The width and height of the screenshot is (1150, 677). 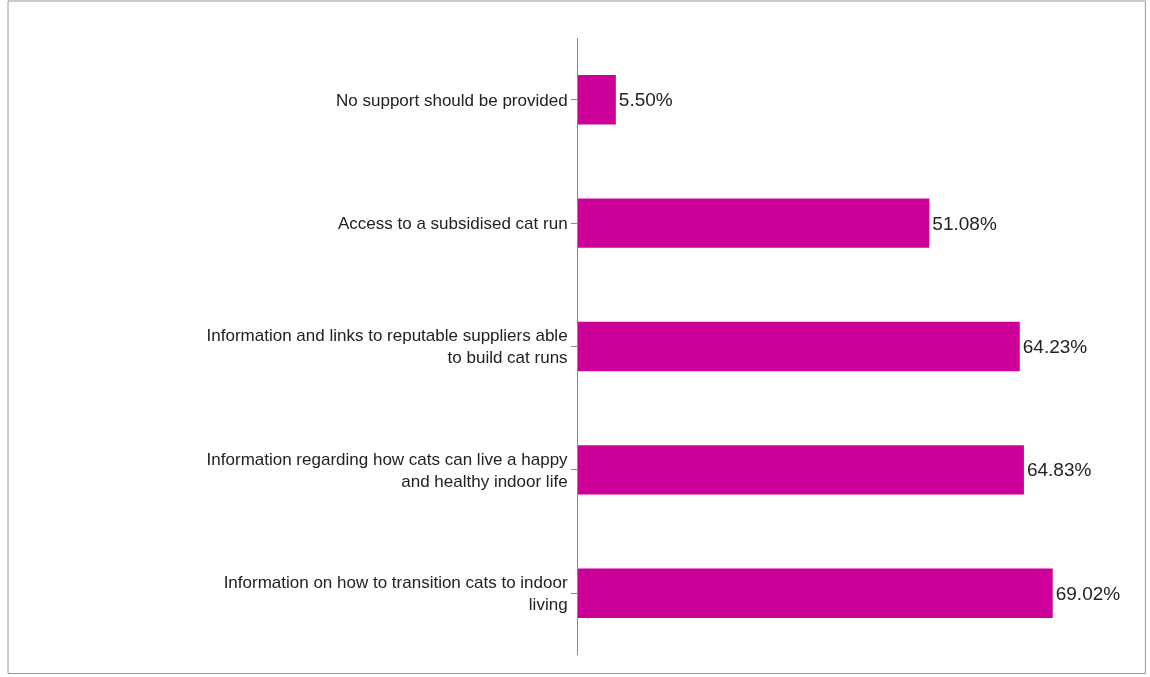 What do you see at coordinates (645, 100) in the screenshot?
I see `data-label: 5.50%` at bounding box center [645, 100].